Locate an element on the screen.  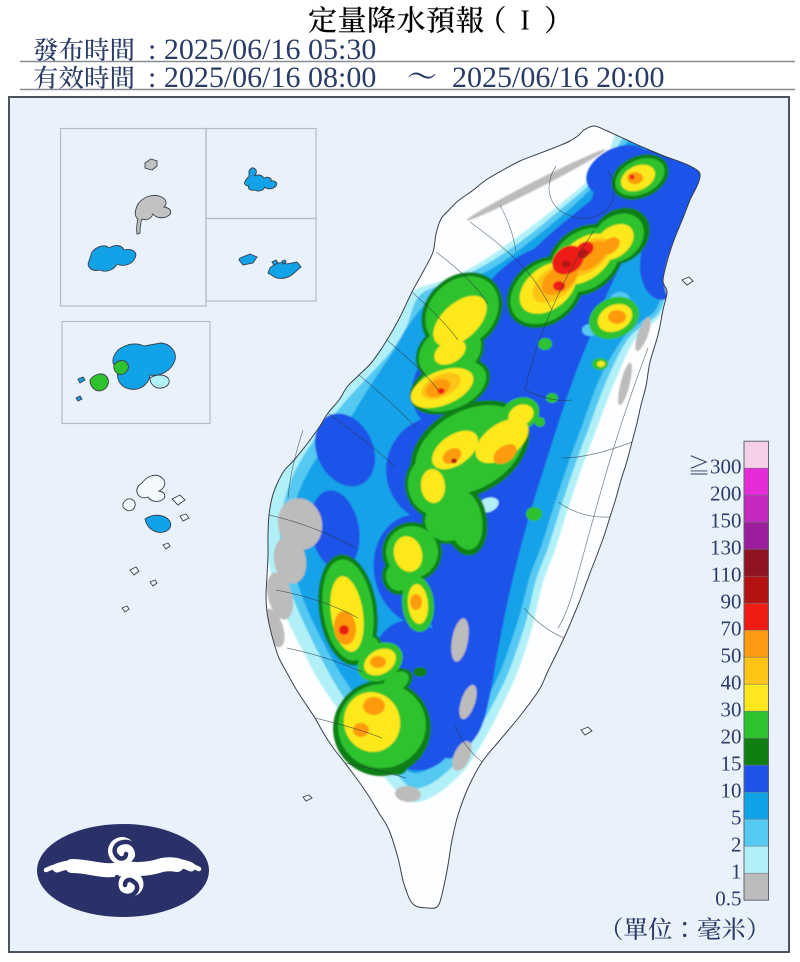
svg-text: 10 is located at coordinates (731, 791).